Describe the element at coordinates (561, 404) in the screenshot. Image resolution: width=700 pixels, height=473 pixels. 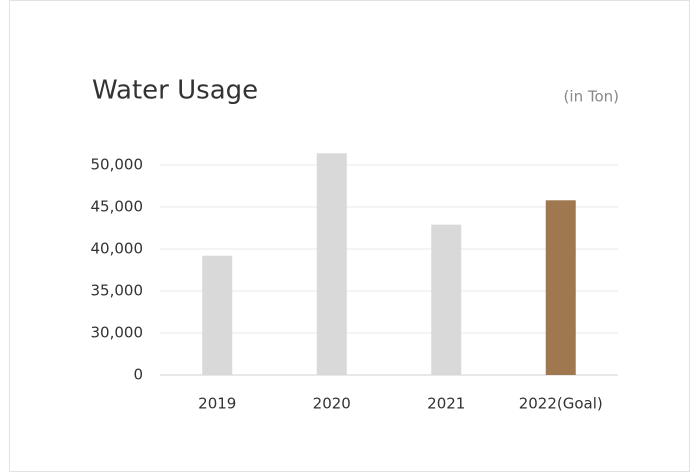
I see `x-tick-label: 2022(Goal)` at that location.